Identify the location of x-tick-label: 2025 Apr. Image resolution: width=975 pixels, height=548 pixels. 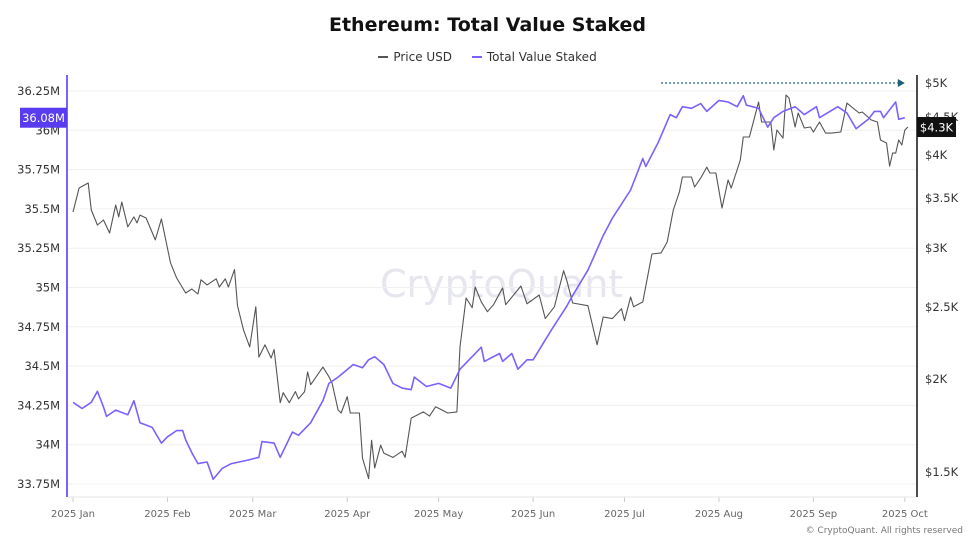
(347, 514).